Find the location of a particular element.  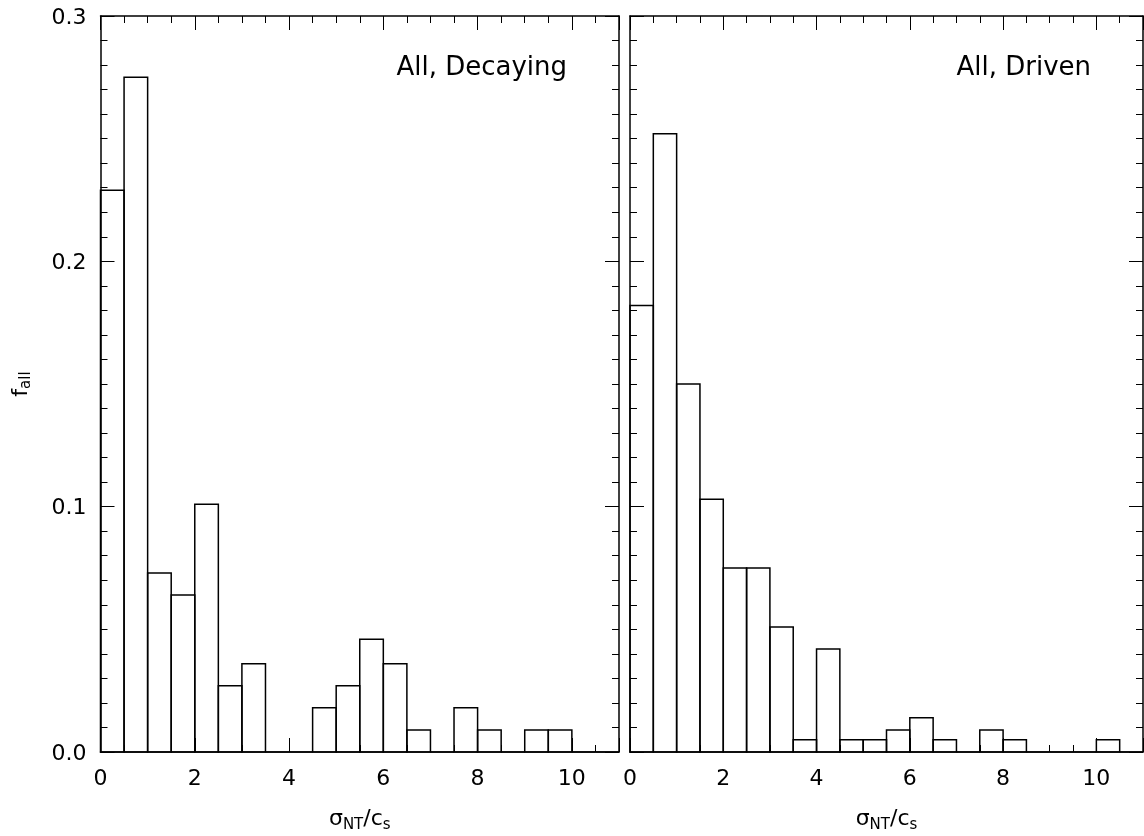

y-tick-label: 0.3 is located at coordinates (69, 16).